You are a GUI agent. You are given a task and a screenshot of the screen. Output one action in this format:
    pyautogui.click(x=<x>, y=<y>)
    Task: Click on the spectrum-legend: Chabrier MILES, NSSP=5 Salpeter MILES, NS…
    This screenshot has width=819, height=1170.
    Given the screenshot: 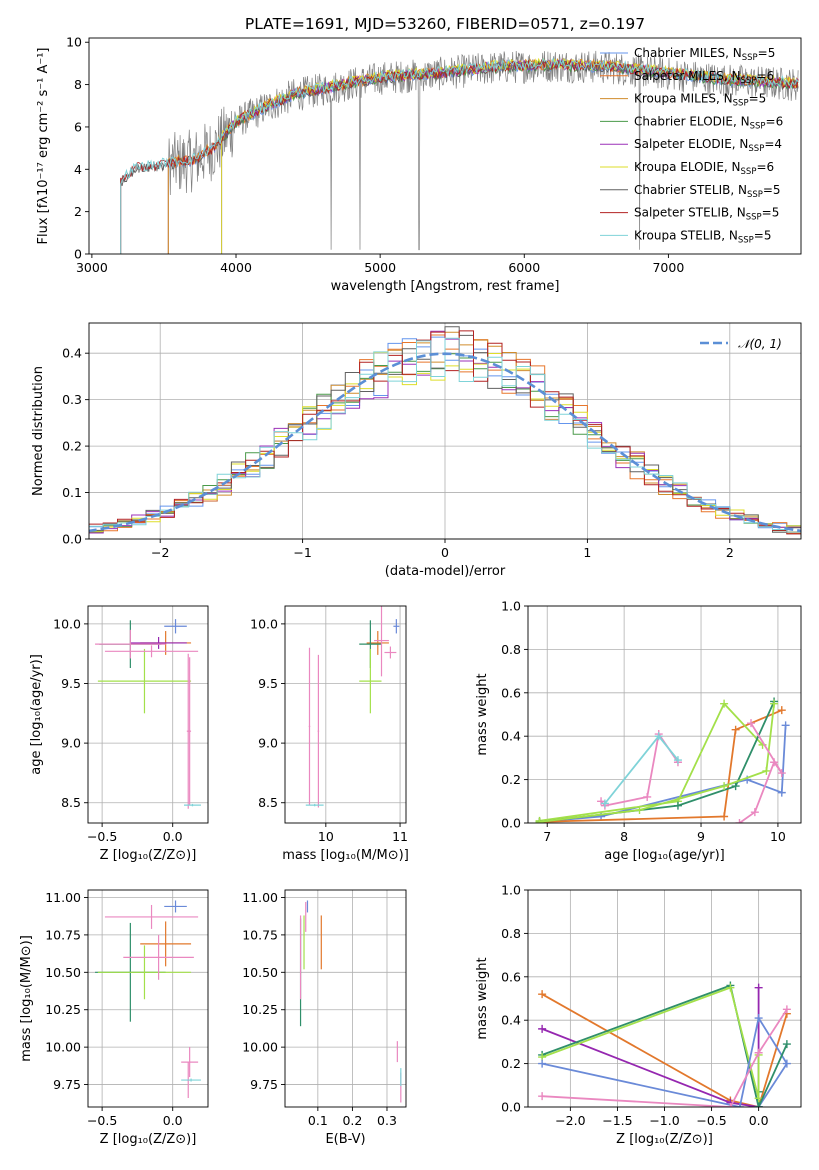 What is the action you would take?
    pyautogui.click(x=691, y=145)
    